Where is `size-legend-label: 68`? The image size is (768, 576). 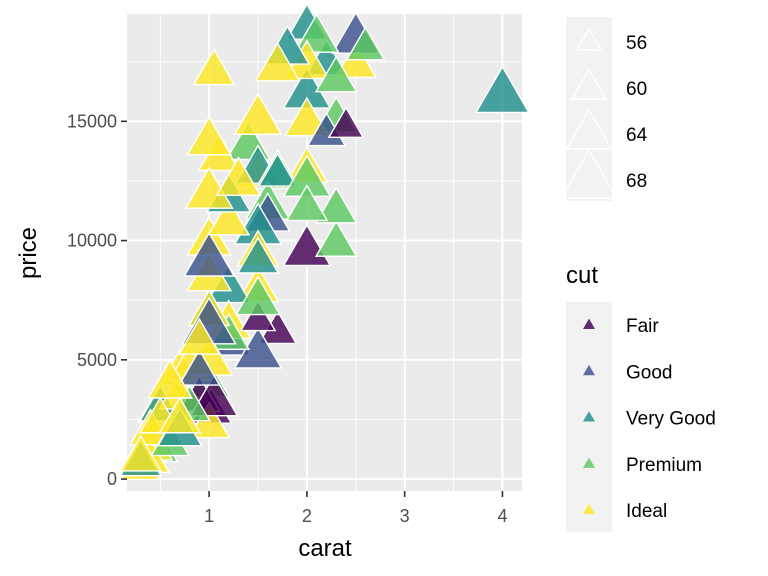 size-legend-label: 68 is located at coordinates (636, 181).